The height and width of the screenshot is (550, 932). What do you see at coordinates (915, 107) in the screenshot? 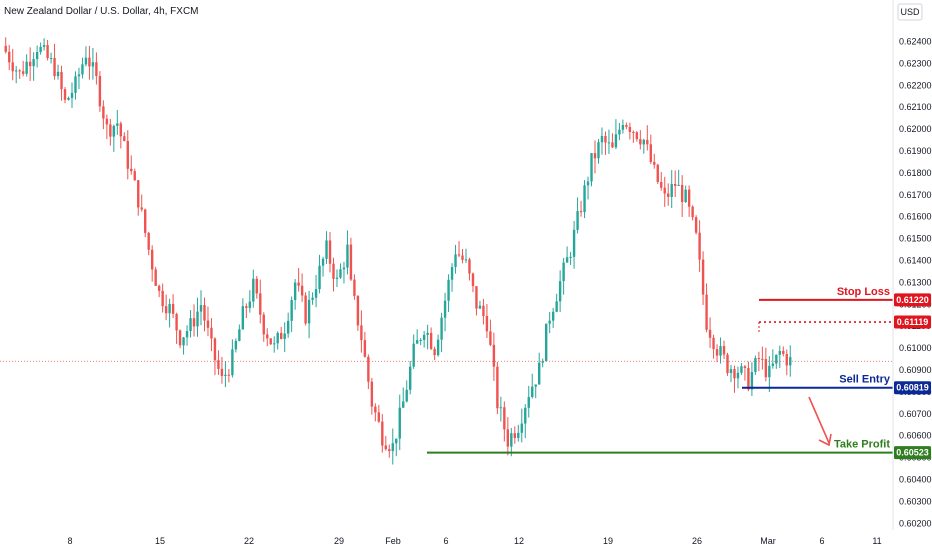
I see `y-tick-label: 0.62100` at bounding box center [915, 107].